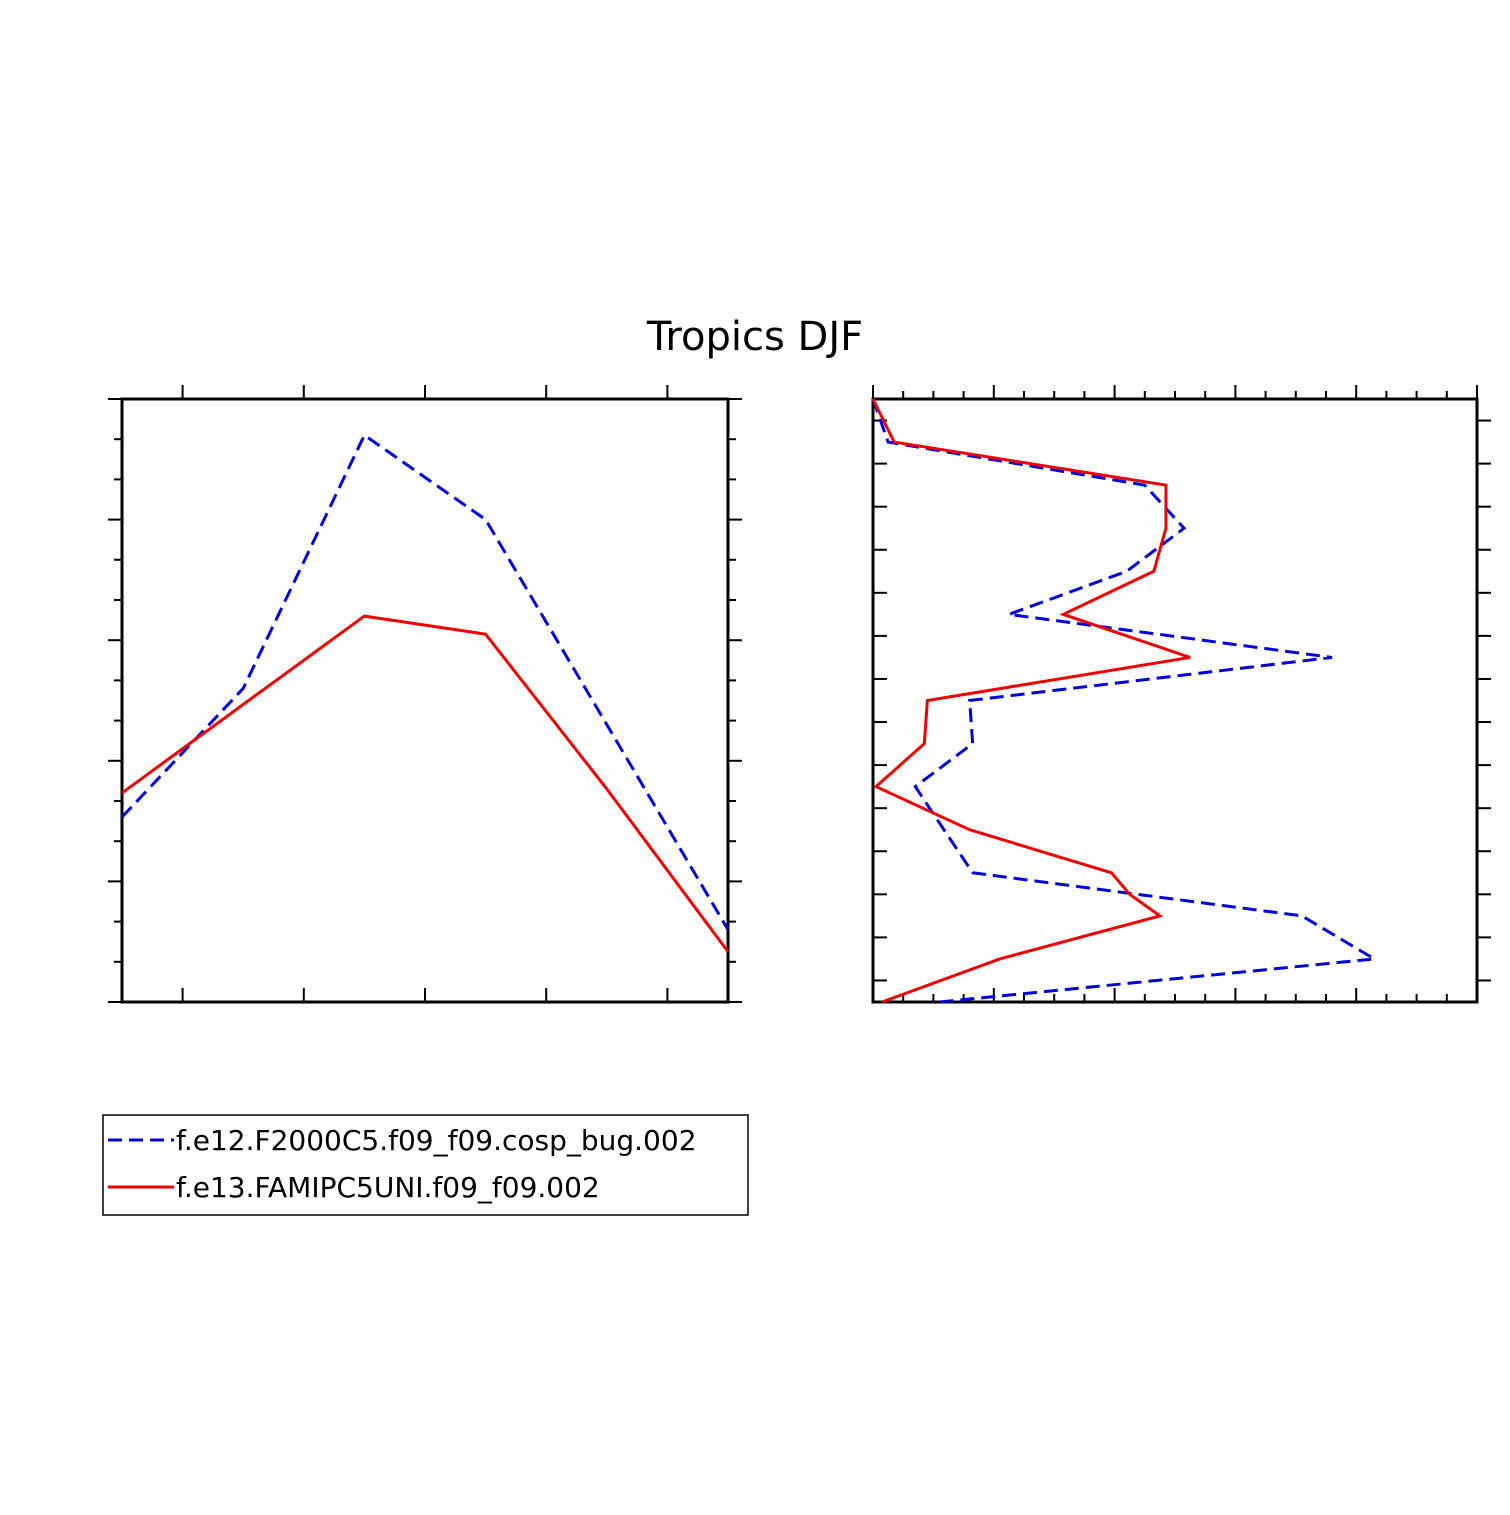  I want to click on left-series-line-red, so click(425, 783).